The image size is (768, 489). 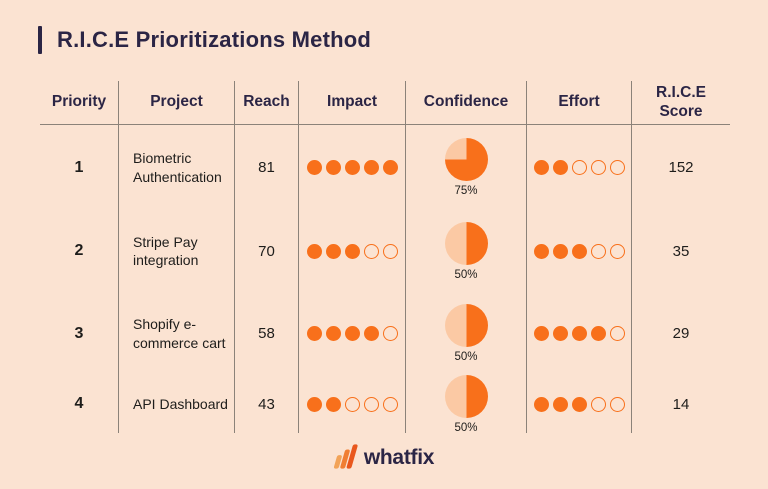 I want to click on project-cell: Biometric Authentication, so click(x=177, y=167).